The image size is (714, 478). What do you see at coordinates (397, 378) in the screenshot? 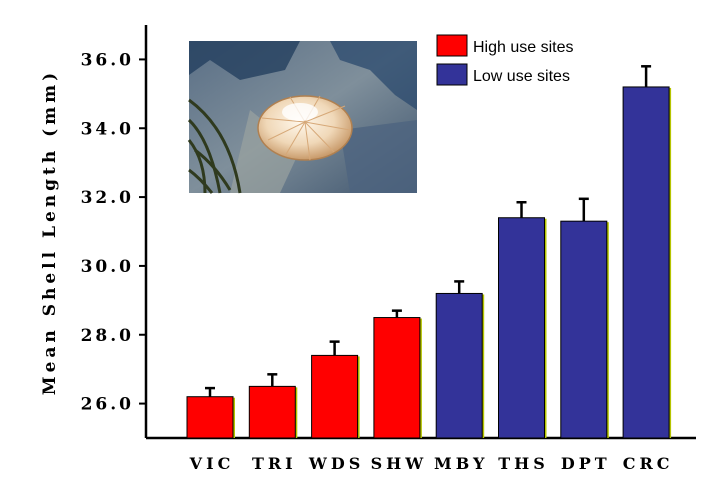
I see `bar-shw` at bounding box center [397, 378].